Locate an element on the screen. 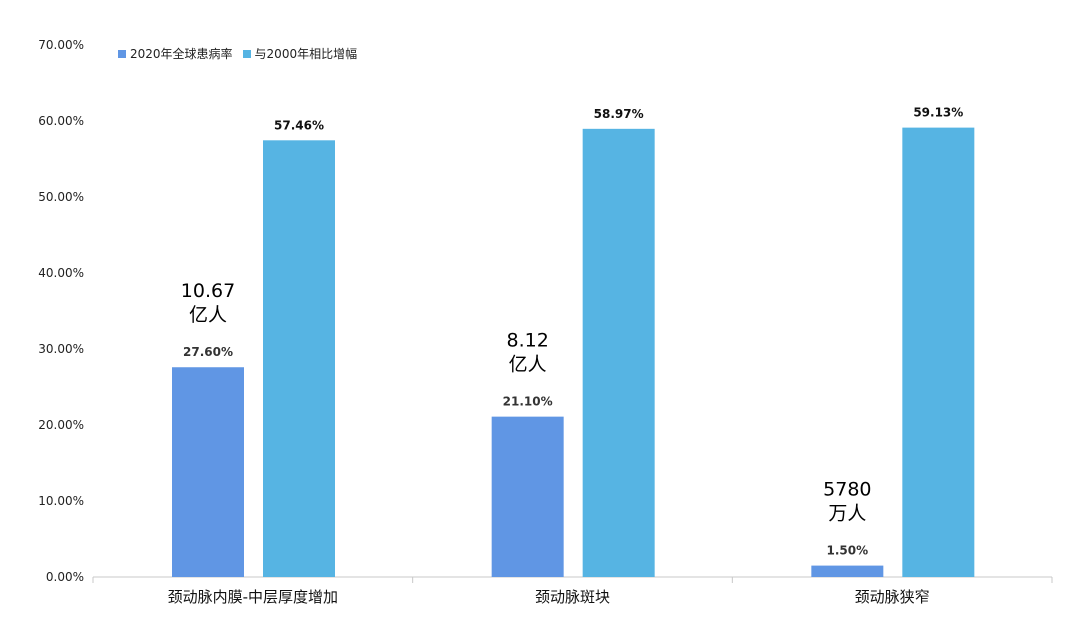  y-tick-label: 10.00% is located at coordinates (61, 501).